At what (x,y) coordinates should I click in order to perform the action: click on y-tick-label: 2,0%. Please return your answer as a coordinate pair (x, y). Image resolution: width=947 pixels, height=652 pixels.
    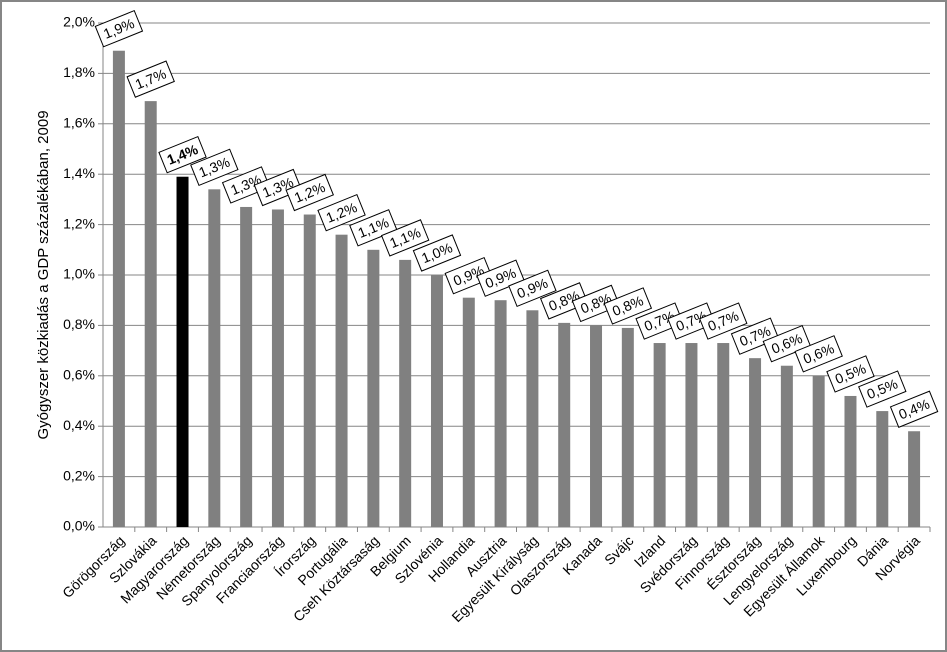
    Looking at the image, I should click on (79, 22).